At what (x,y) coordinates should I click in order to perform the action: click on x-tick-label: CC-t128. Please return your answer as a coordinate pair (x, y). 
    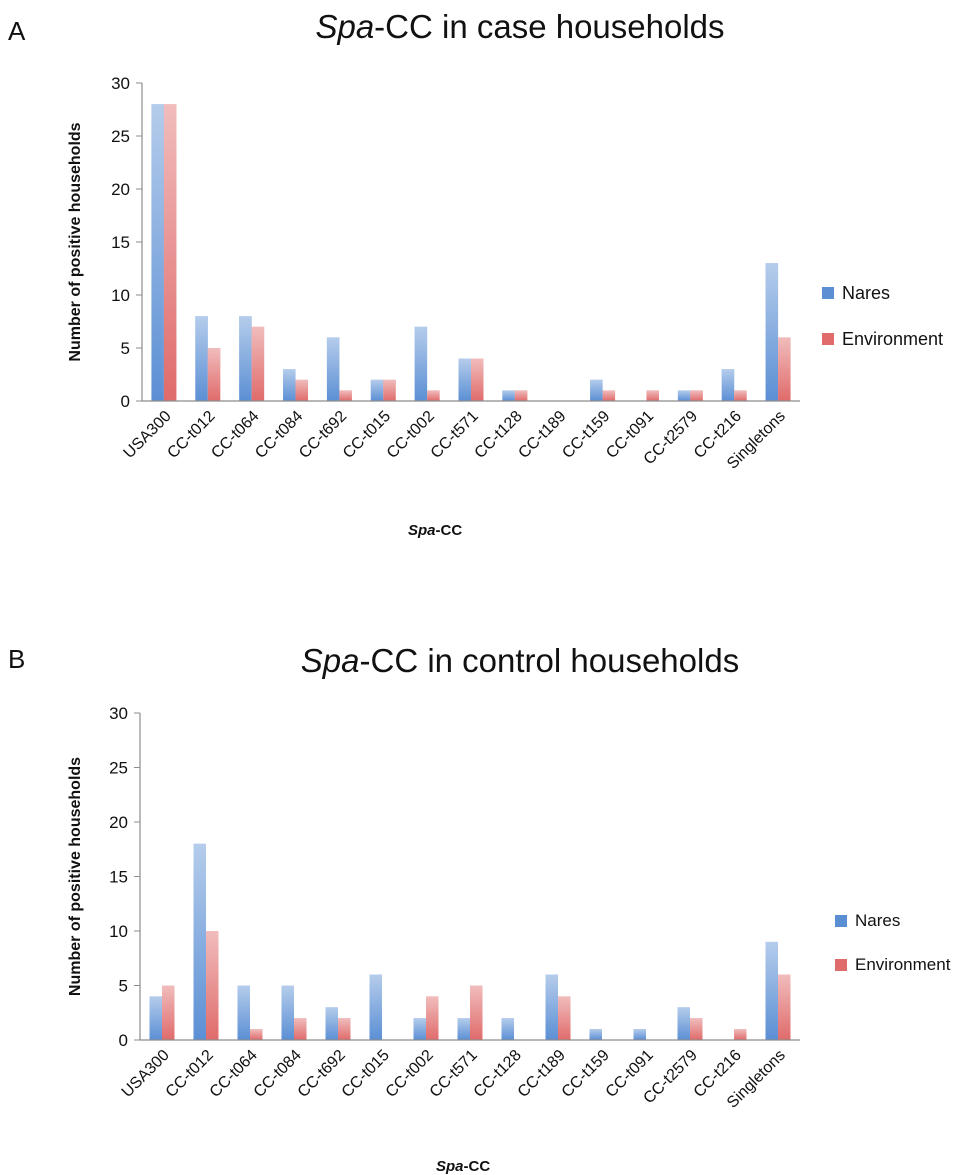
    Looking at the image, I should click on (498, 1074).